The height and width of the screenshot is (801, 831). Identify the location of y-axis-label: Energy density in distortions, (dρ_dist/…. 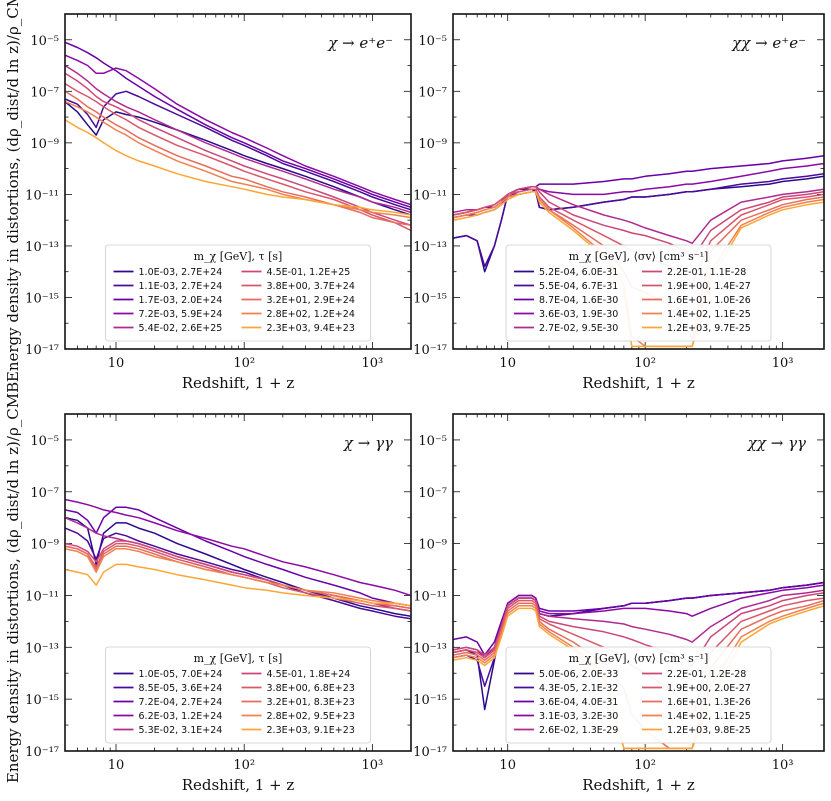
(13, 191).